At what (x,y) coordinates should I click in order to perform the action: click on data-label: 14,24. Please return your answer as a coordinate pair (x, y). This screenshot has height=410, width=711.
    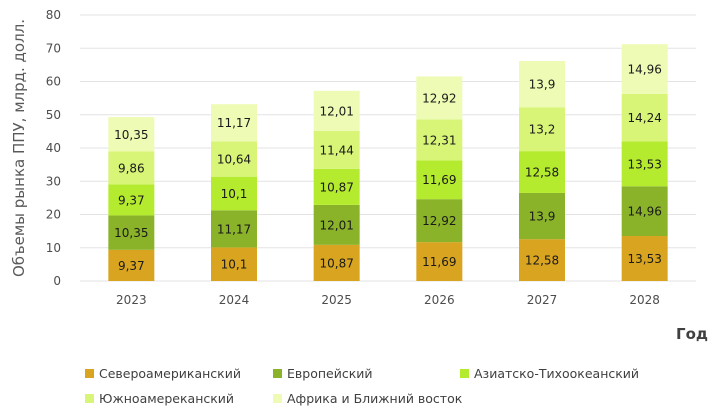
    Looking at the image, I should click on (644, 118).